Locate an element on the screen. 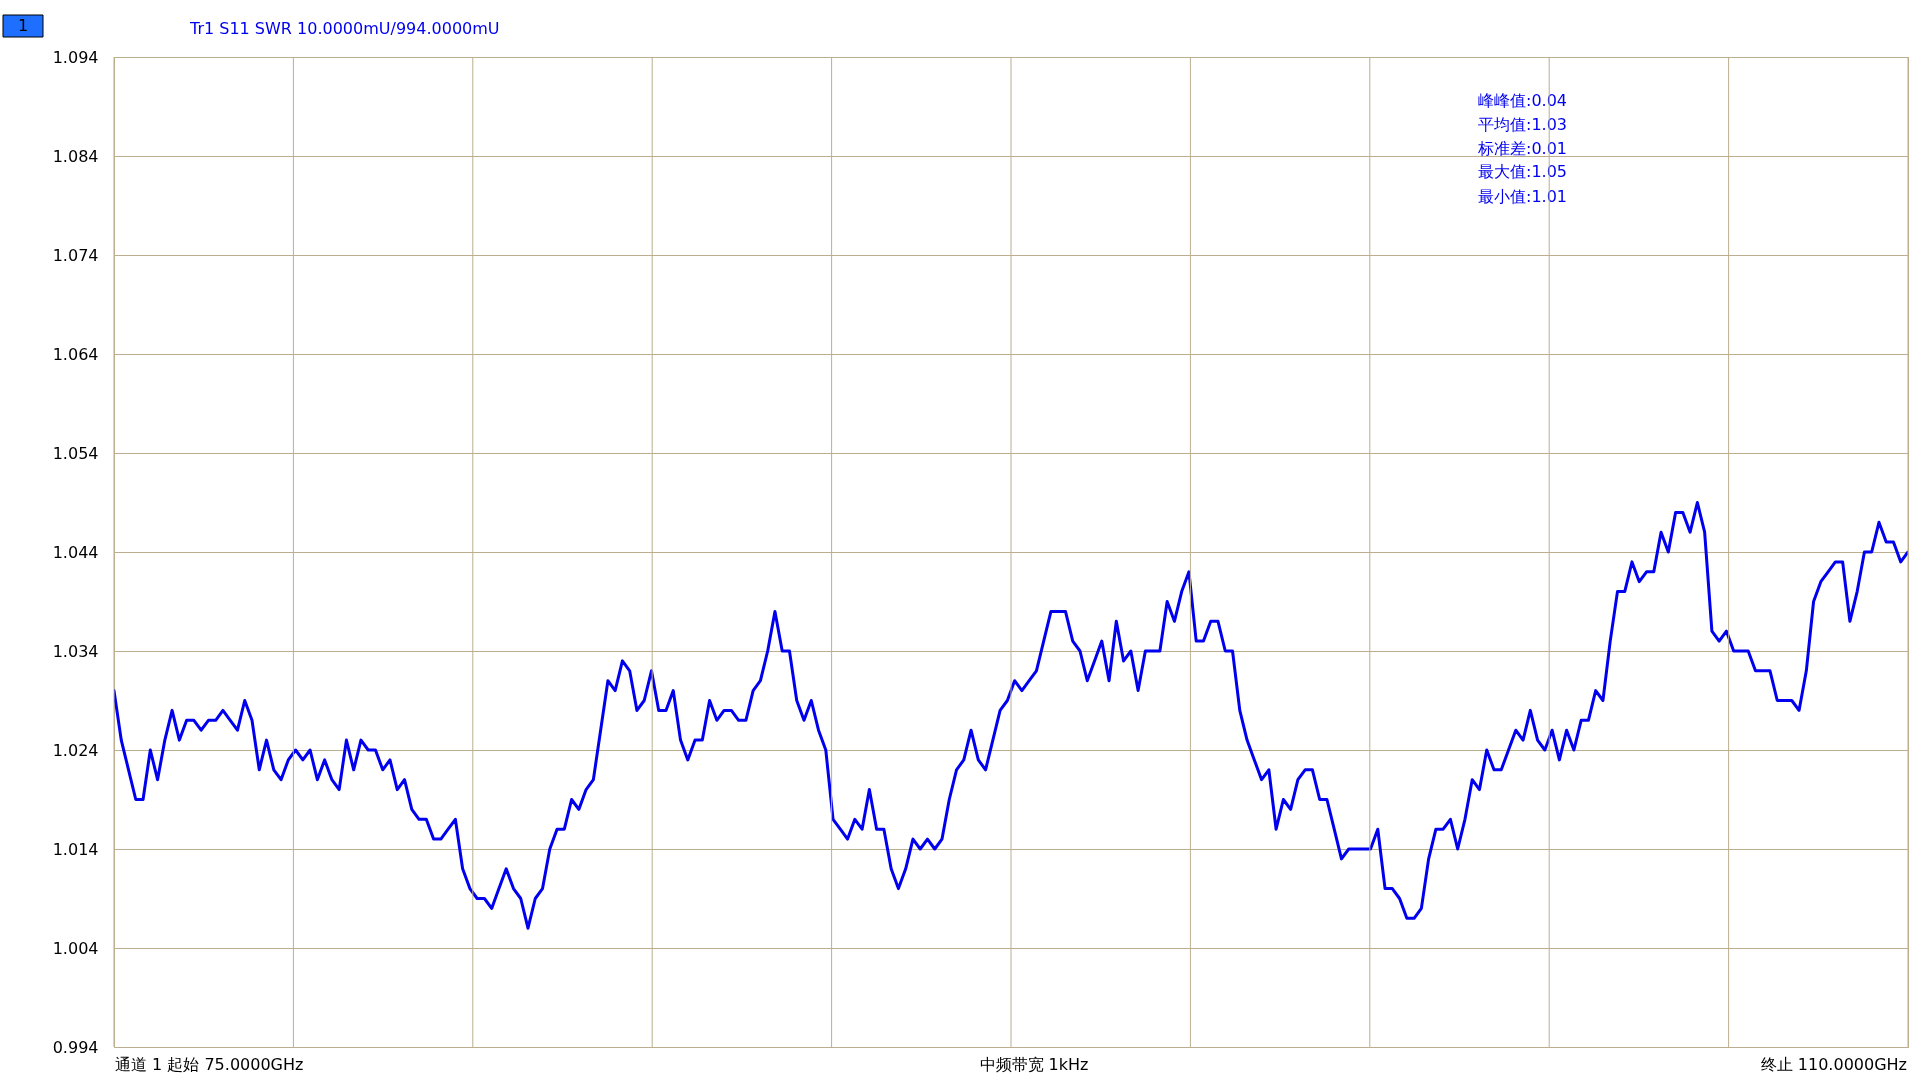 This screenshot has width=1917, height=1080. annotation: 最大值:1.05 is located at coordinates (1523, 171).